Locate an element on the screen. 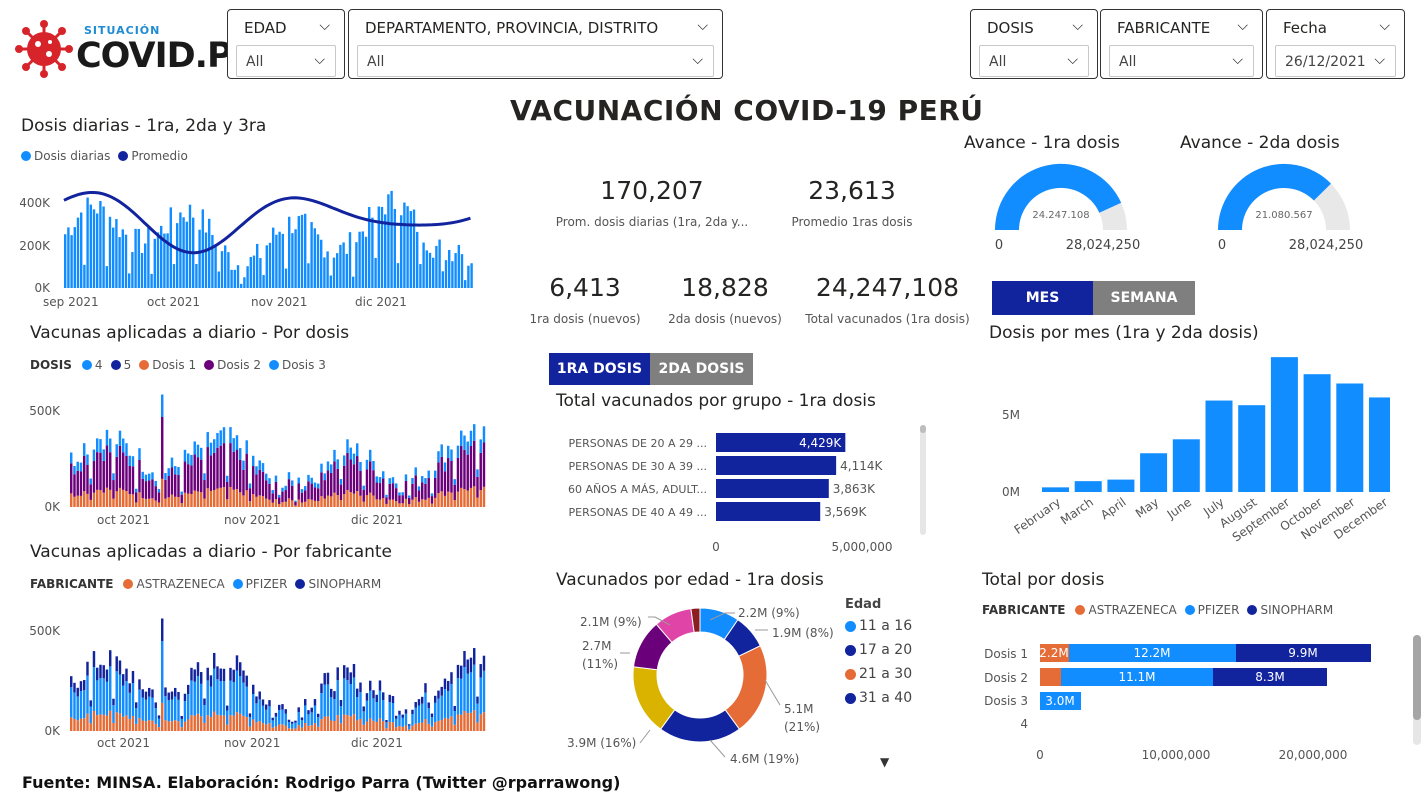  legend-item: Dosis 3 is located at coordinates (297, 365).